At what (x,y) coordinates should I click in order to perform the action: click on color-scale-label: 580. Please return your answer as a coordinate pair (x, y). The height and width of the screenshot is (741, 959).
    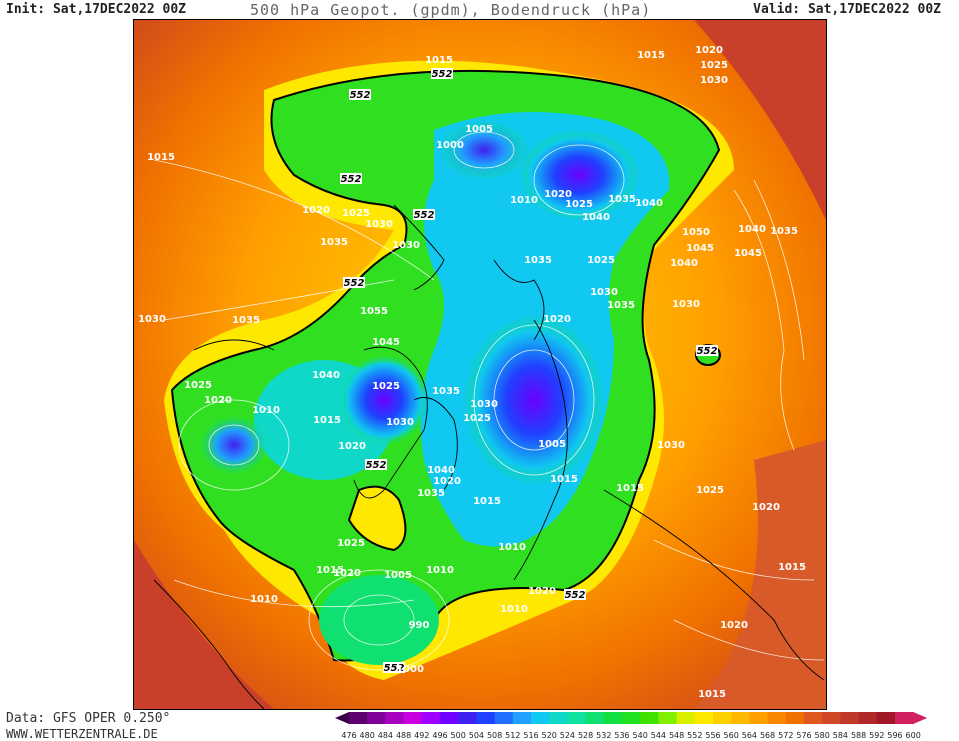
    Looking at the image, I should click on (822, 735).